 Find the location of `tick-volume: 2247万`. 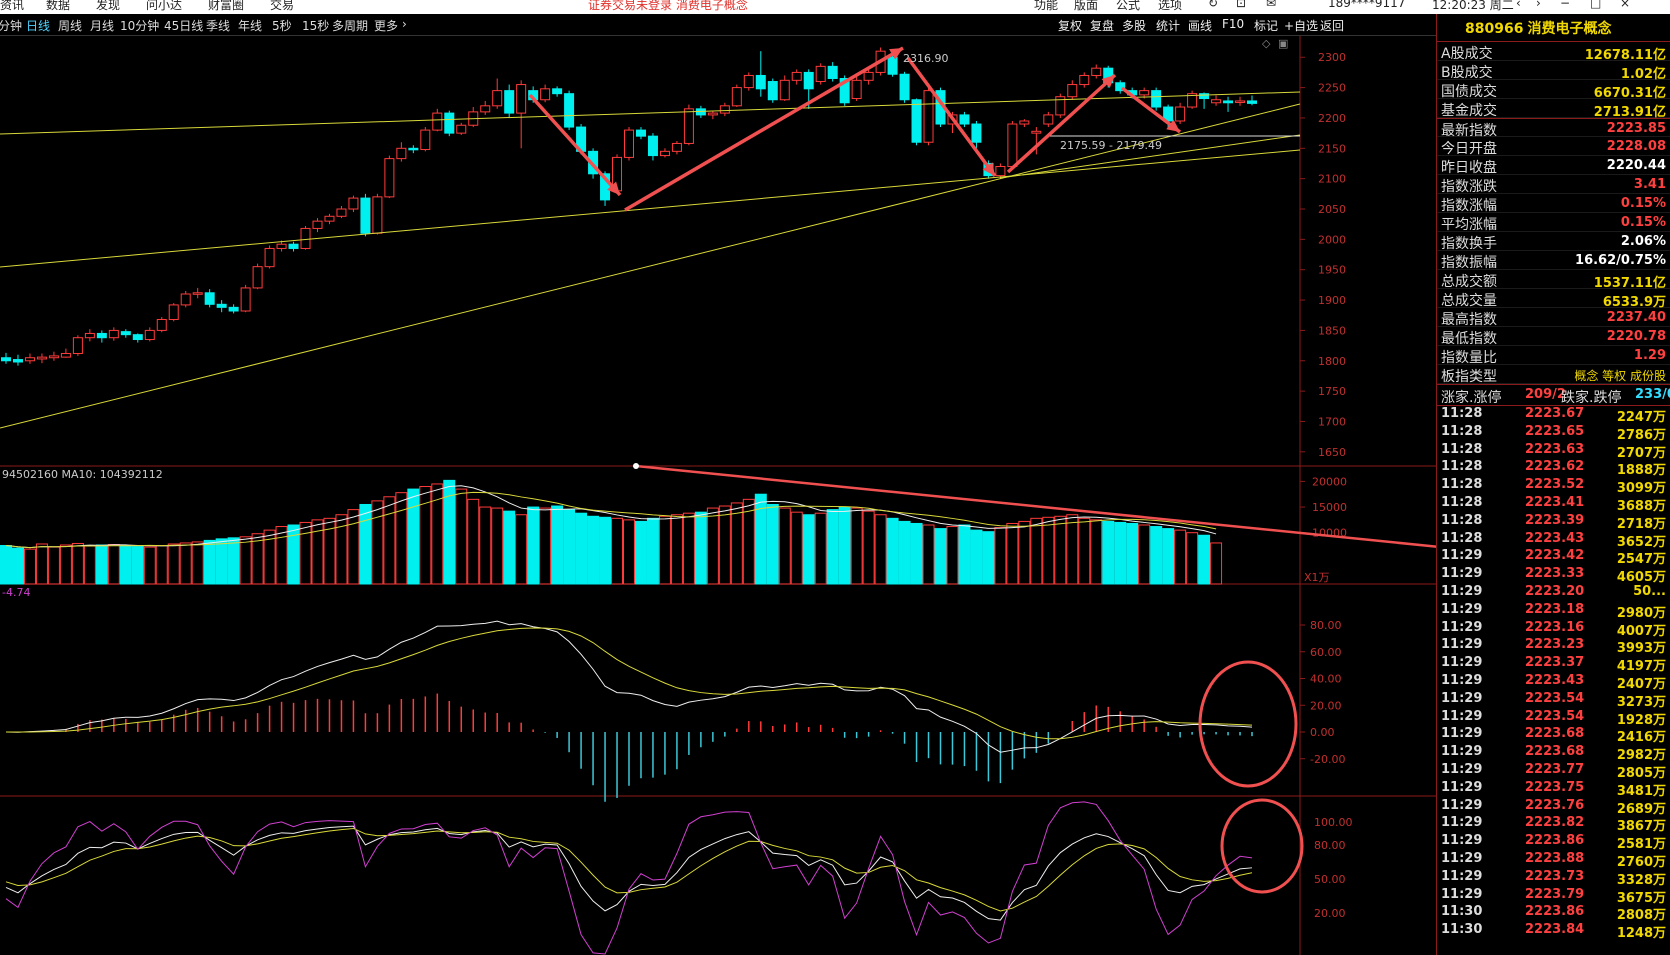

tick-volume: 2247万 is located at coordinates (1641, 417).